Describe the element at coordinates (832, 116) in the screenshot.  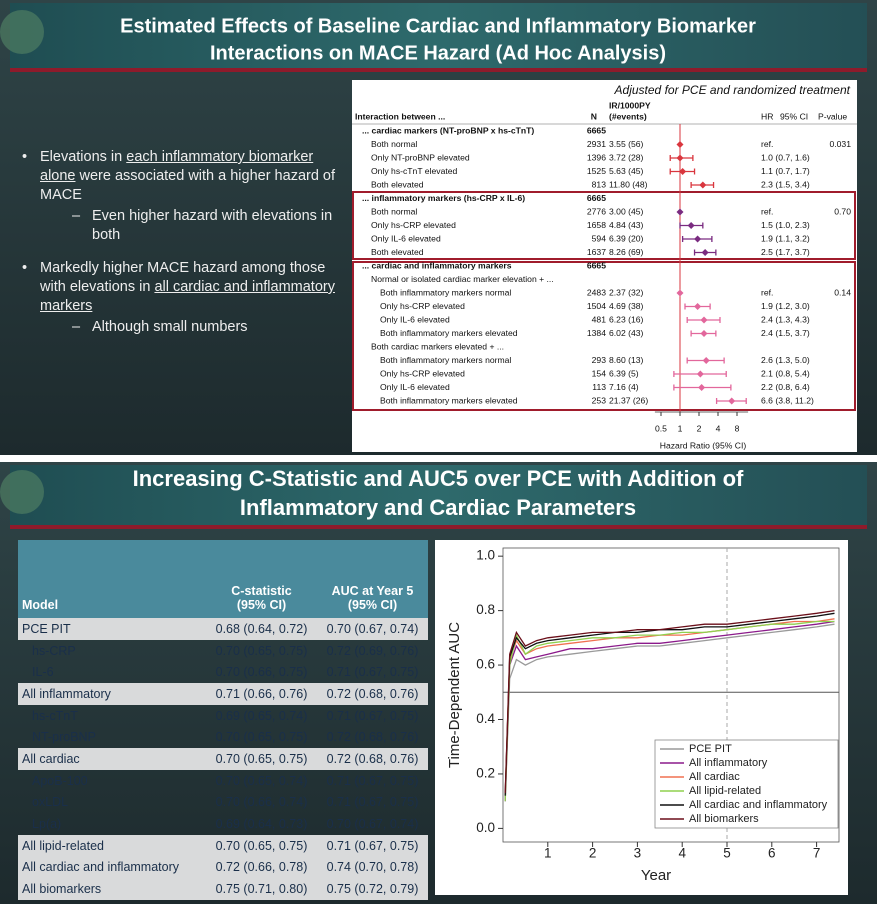
I see `column-header: P-value` at that location.